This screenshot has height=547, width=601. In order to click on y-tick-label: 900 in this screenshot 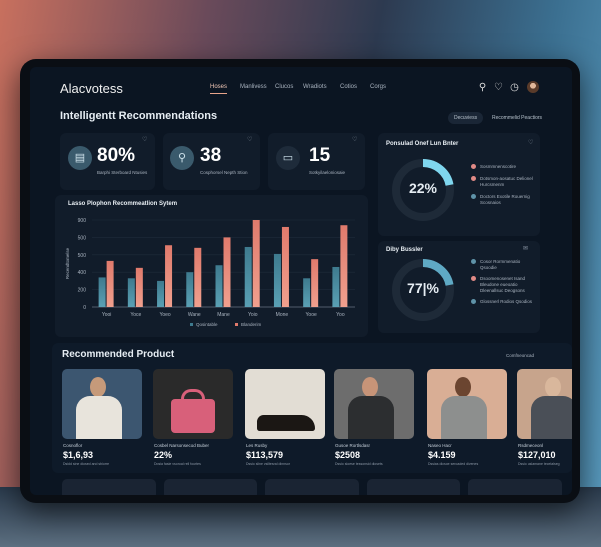, I will do `click(82, 221)`.